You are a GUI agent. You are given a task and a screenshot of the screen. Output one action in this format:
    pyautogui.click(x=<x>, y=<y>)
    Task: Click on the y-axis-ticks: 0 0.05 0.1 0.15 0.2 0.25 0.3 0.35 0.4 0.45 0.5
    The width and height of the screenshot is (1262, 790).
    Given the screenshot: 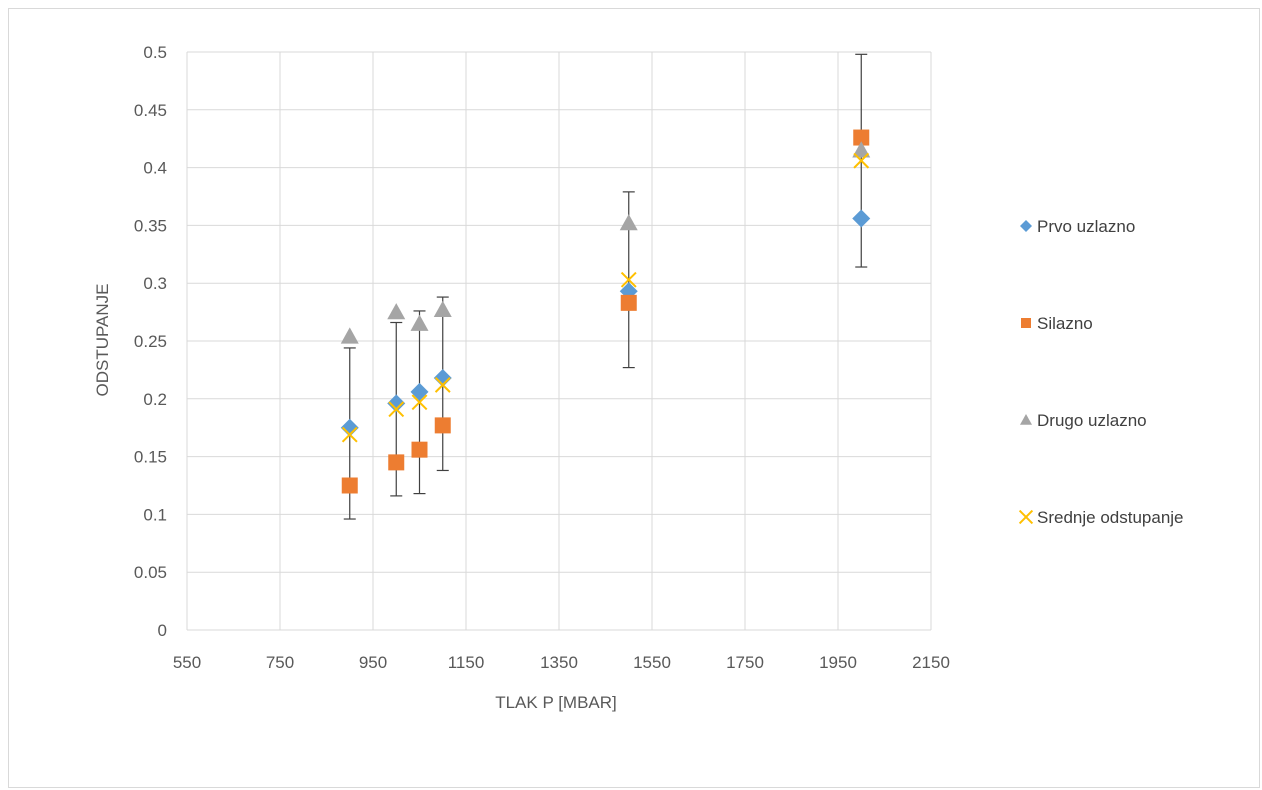 What is the action you would take?
    pyautogui.click(x=150, y=341)
    